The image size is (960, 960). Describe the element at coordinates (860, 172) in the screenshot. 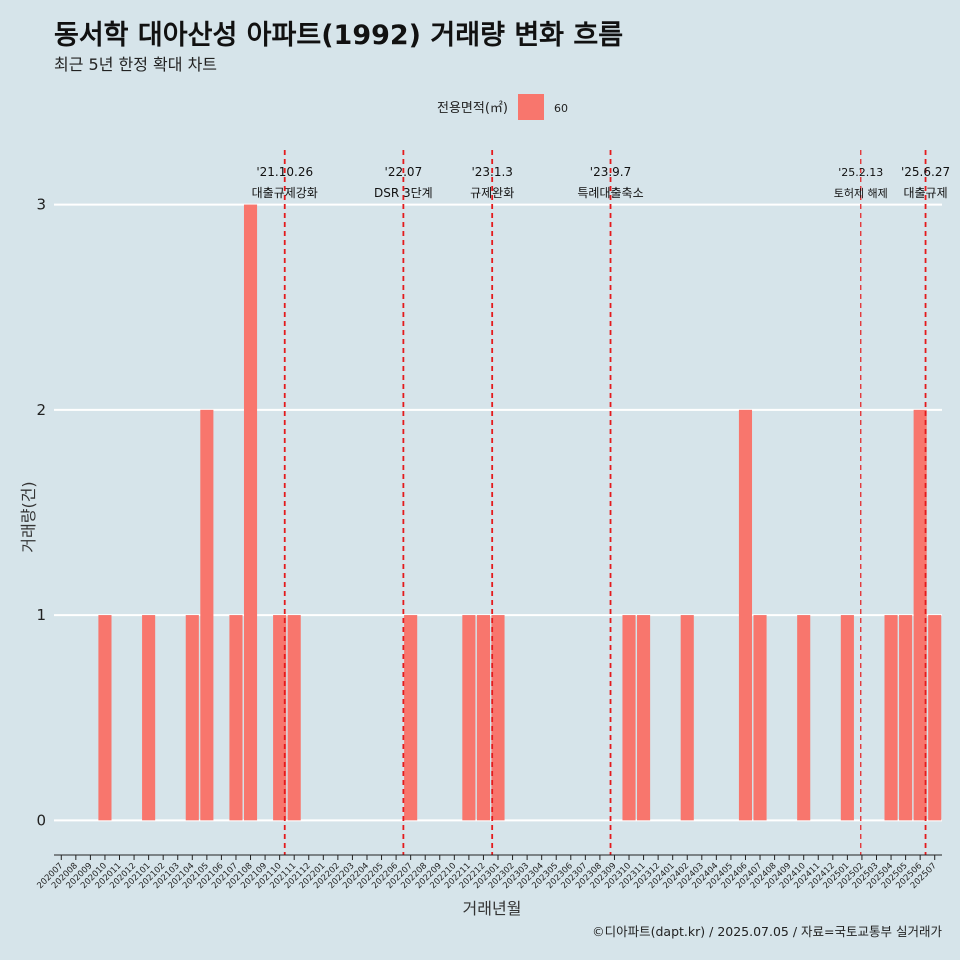

I see `event-date: '25.2.13` at that location.